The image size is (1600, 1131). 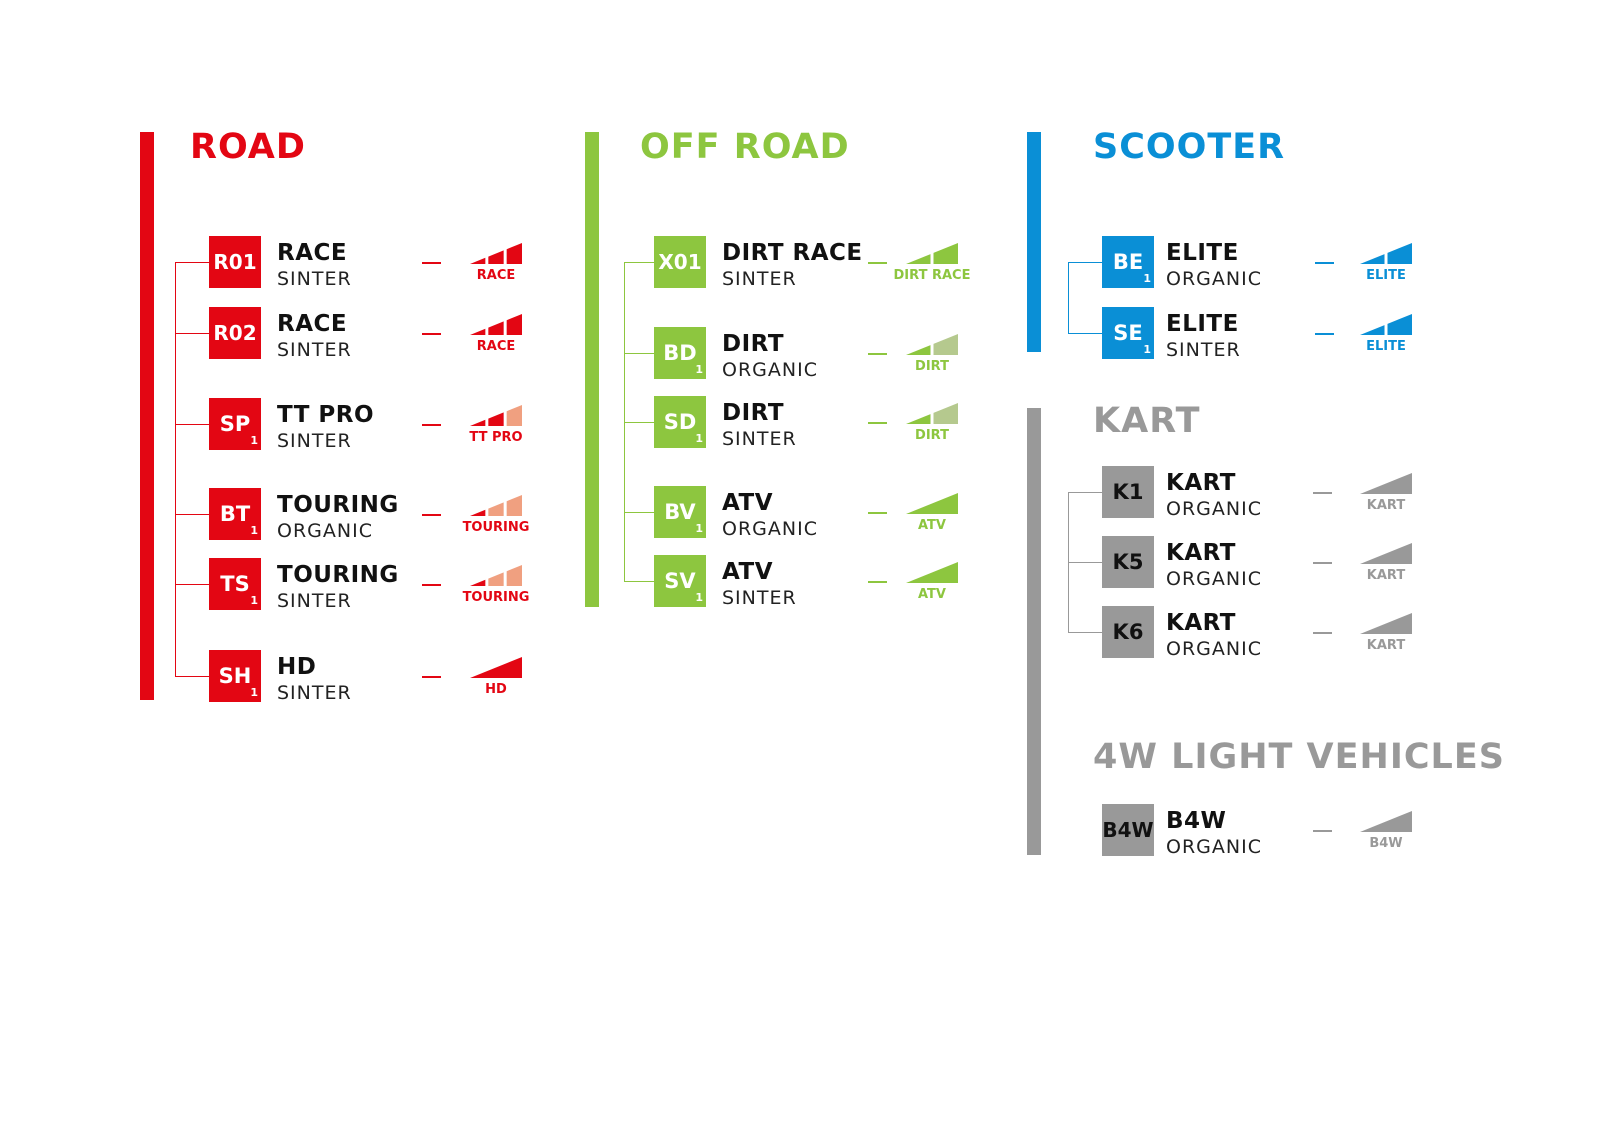 What do you see at coordinates (592, 369) in the screenshot?
I see `offroad-bar` at bounding box center [592, 369].